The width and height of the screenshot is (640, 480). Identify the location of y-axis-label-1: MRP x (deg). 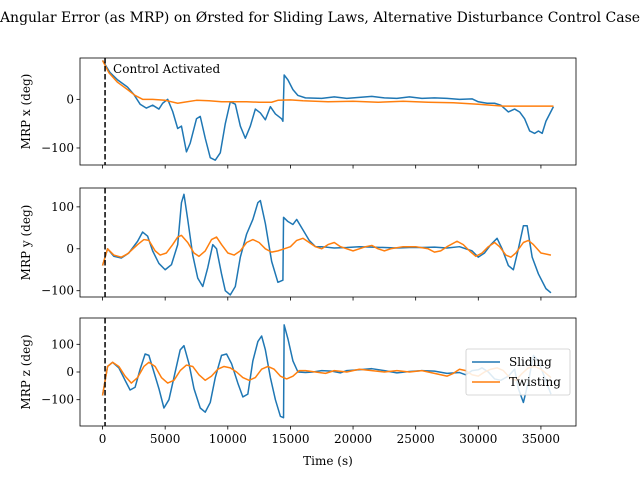
(26, 112).